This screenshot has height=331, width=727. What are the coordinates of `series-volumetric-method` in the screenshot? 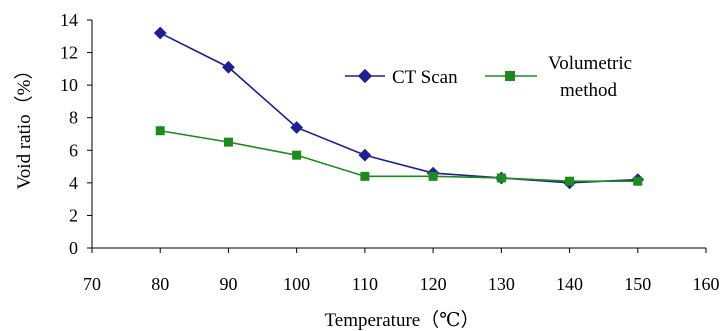 It's located at (399, 156).